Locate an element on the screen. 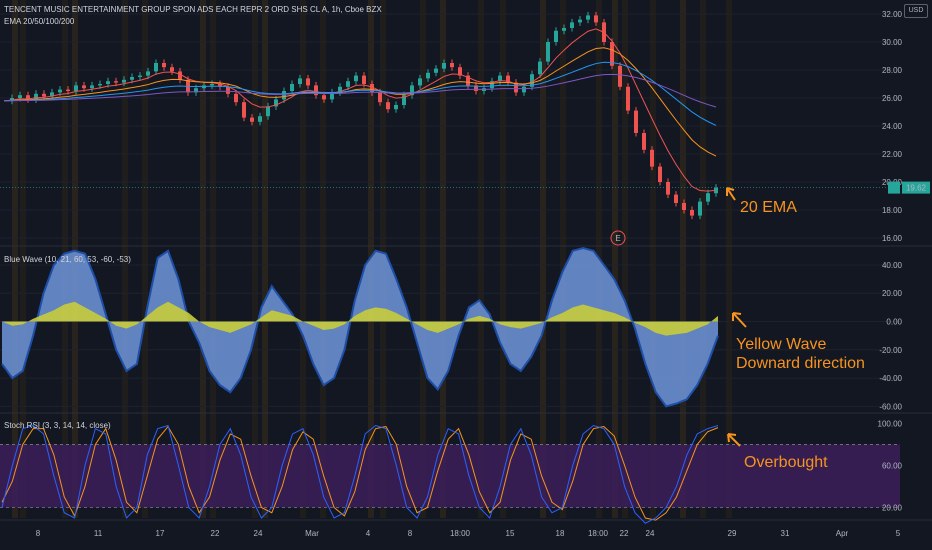 The width and height of the screenshot is (932, 550). ema-overlay-label: EMA 20/50/100/200 is located at coordinates (39, 21).